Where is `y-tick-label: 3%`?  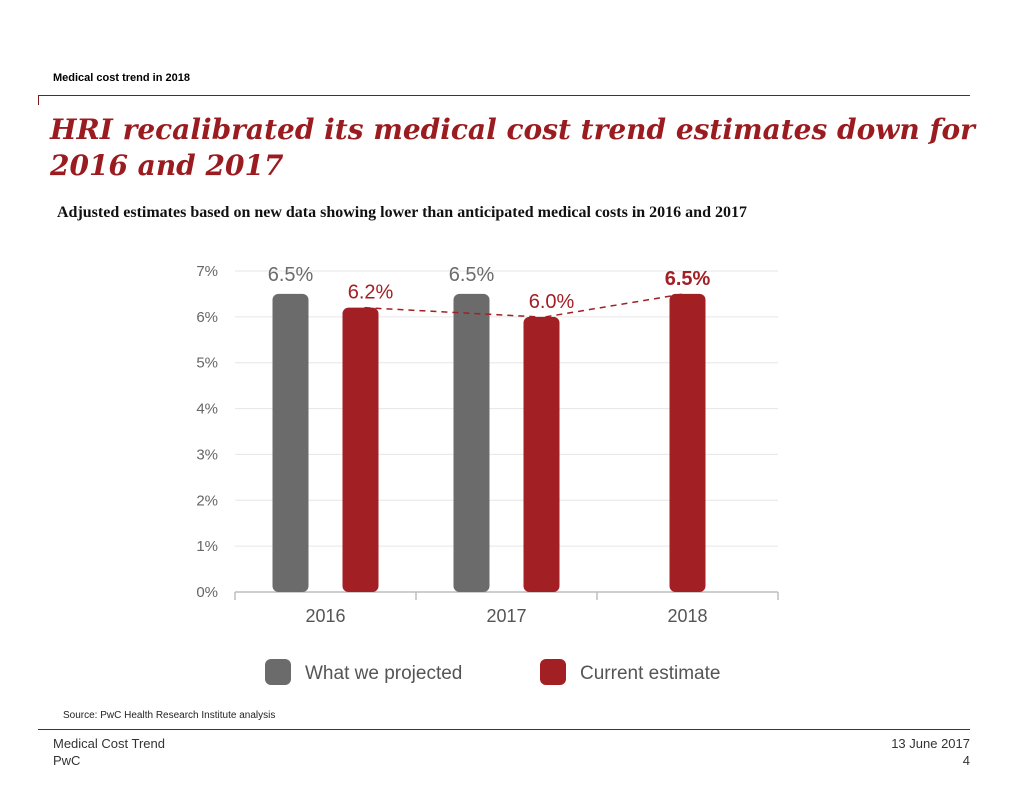
y-tick-label: 3% is located at coordinates (207, 454).